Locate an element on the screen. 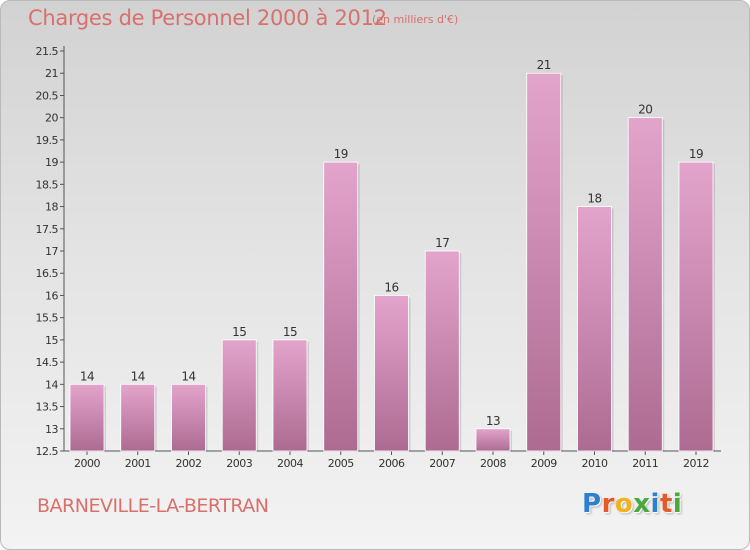  value-label: 17 is located at coordinates (442, 243).